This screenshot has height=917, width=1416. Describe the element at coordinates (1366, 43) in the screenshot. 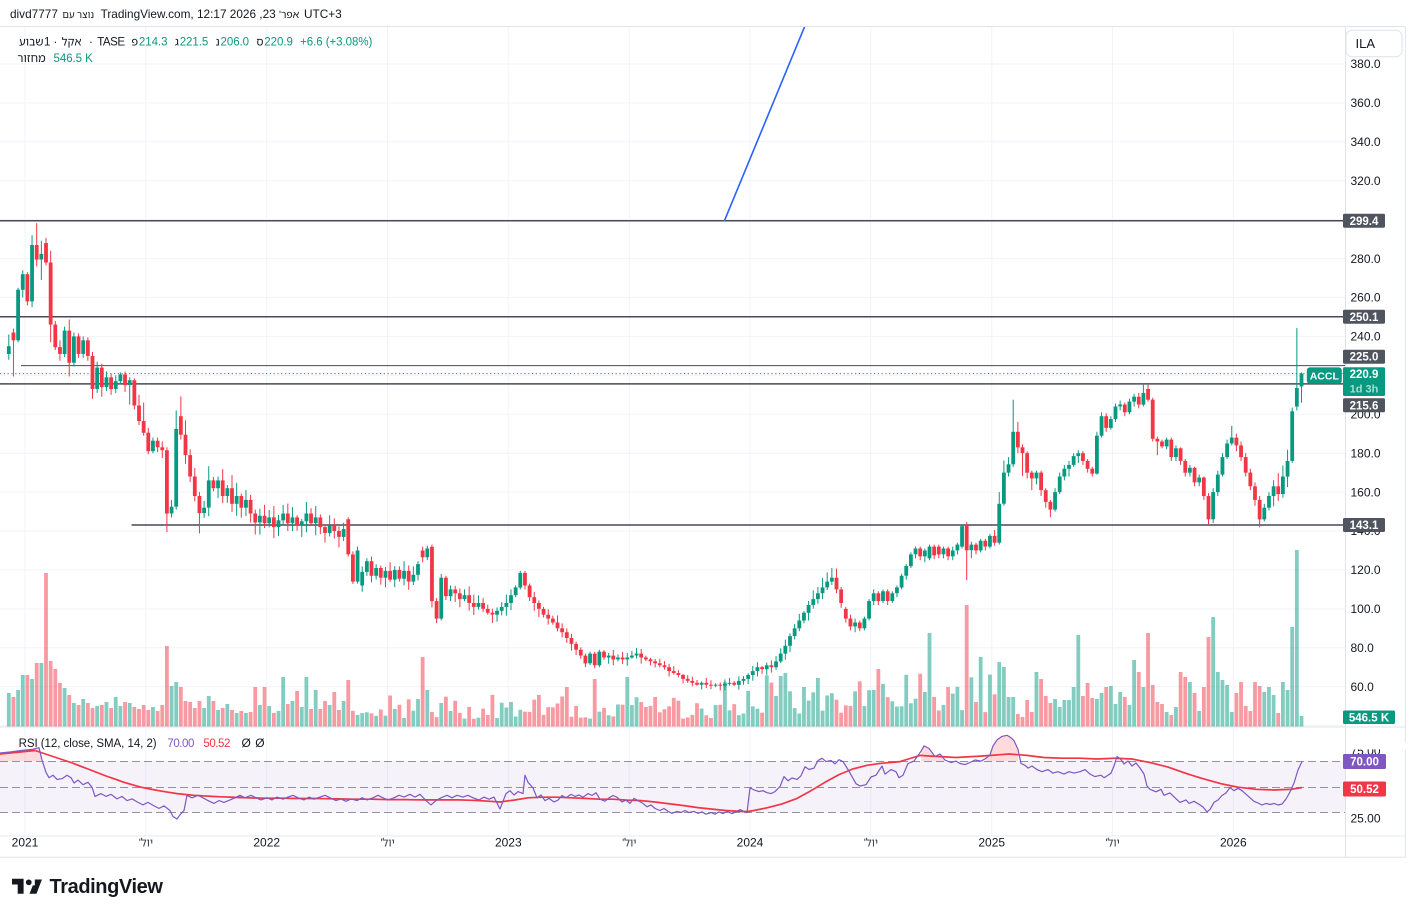

I see `svg-text: ILA` at that location.